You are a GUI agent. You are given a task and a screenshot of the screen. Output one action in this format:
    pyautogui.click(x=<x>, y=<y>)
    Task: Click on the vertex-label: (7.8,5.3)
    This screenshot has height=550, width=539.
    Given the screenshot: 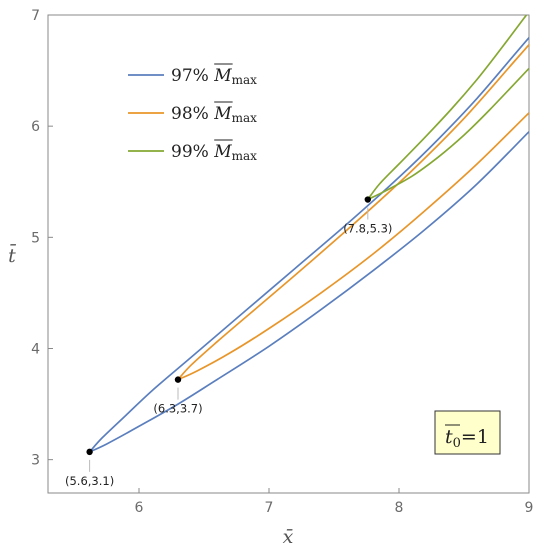 What is the action you would take?
    pyautogui.click(x=367, y=229)
    